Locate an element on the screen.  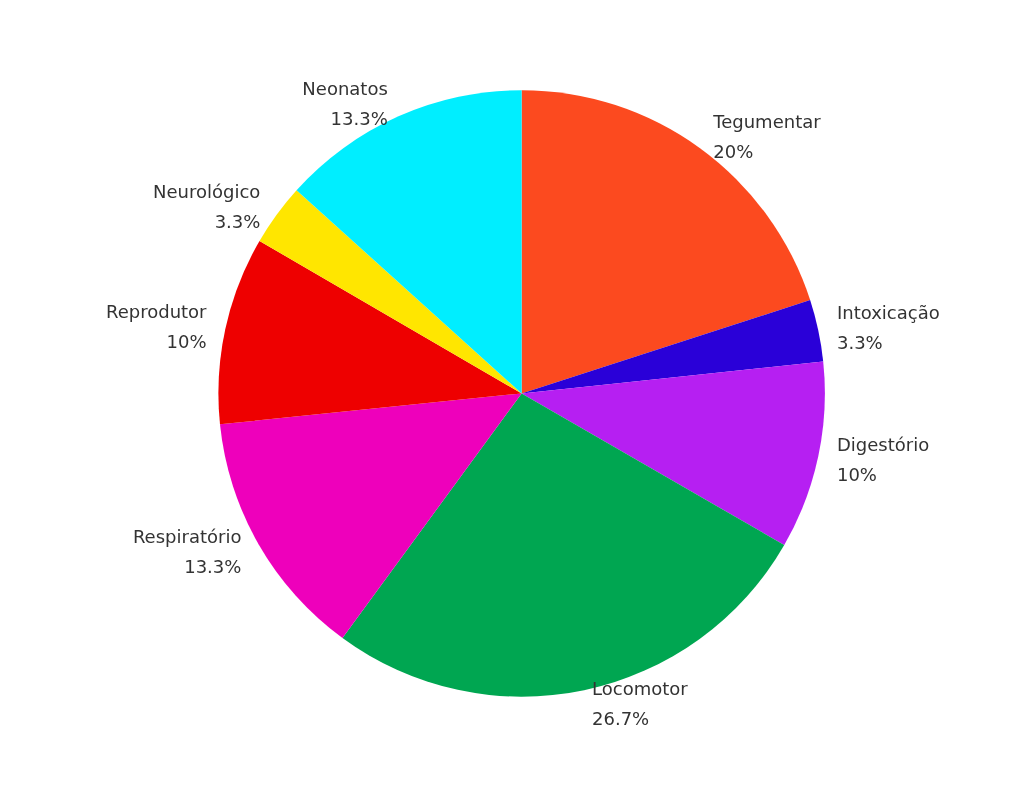
data-label: 26.7% is located at coordinates (621, 719).